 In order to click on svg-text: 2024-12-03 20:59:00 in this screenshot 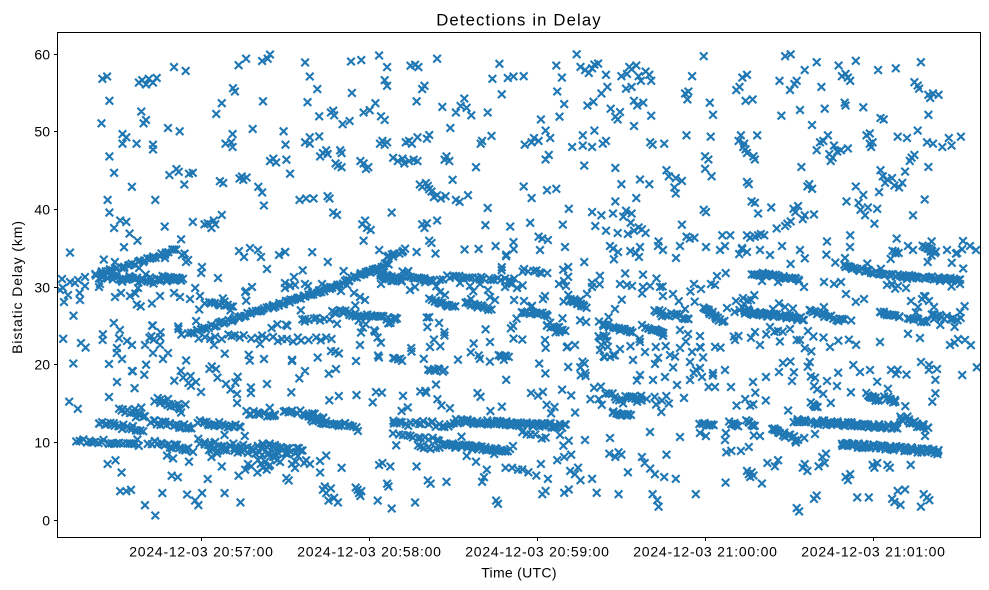, I will do `click(537, 552)`.